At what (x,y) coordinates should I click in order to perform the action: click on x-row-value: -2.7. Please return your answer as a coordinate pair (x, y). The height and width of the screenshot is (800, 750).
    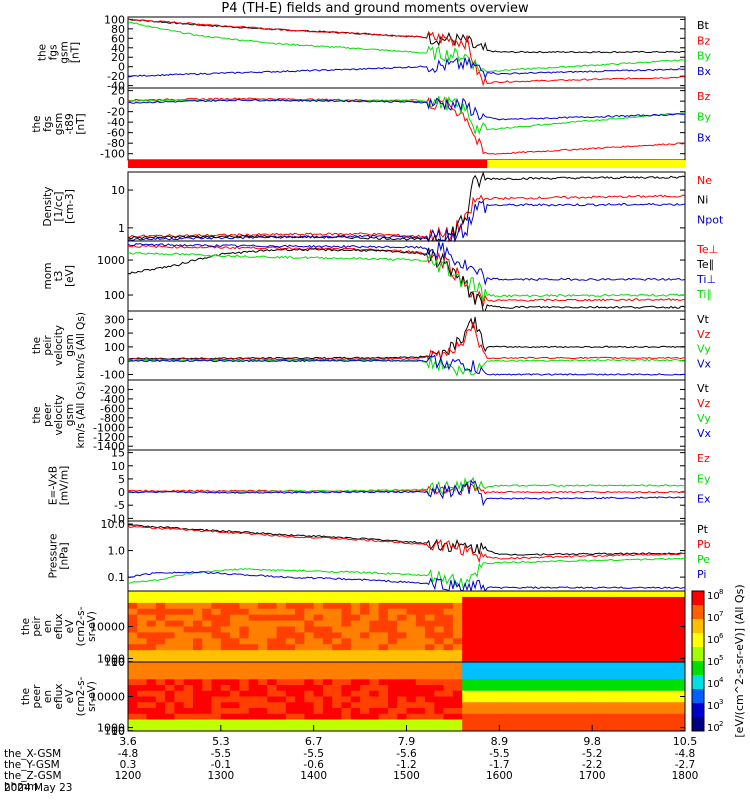
    Looking at the image, I should click on (685, 765).